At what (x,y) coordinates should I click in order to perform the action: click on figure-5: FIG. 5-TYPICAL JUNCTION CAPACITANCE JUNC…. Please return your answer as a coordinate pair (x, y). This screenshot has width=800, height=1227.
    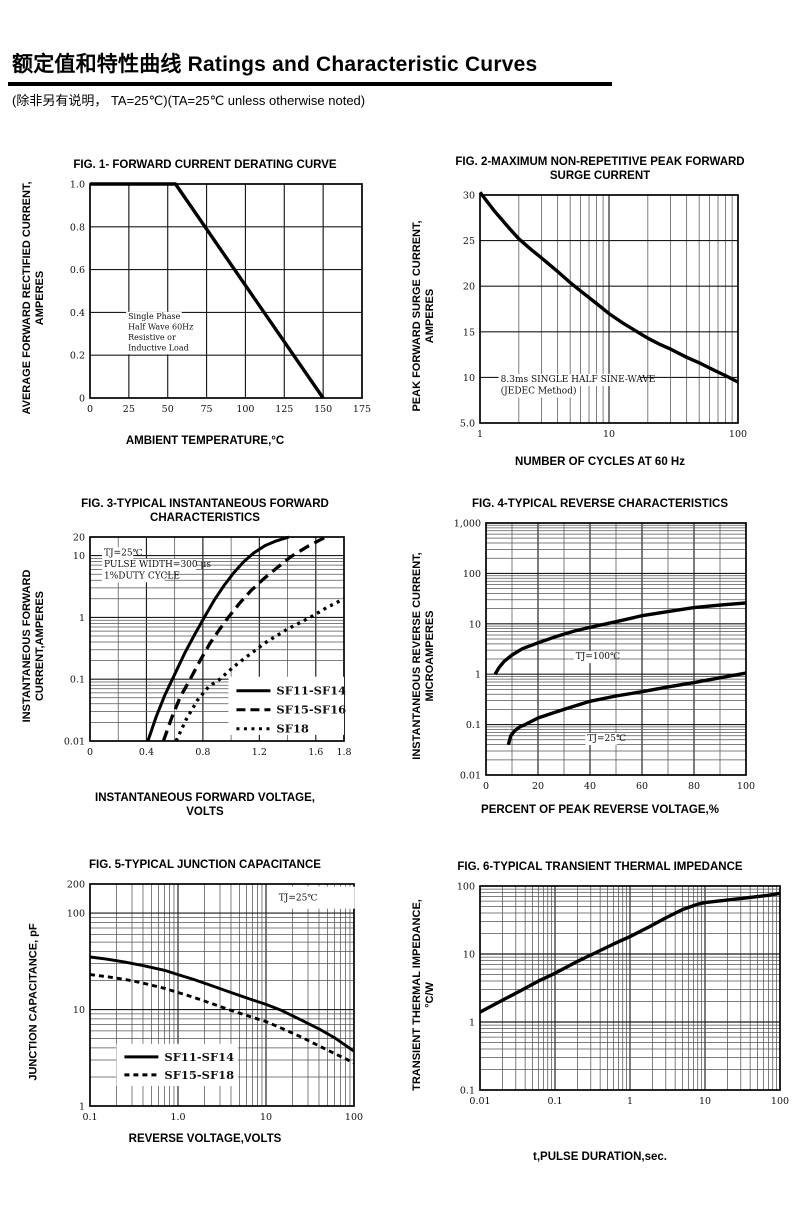
    Looking at the image, I should click on (205, 1002).